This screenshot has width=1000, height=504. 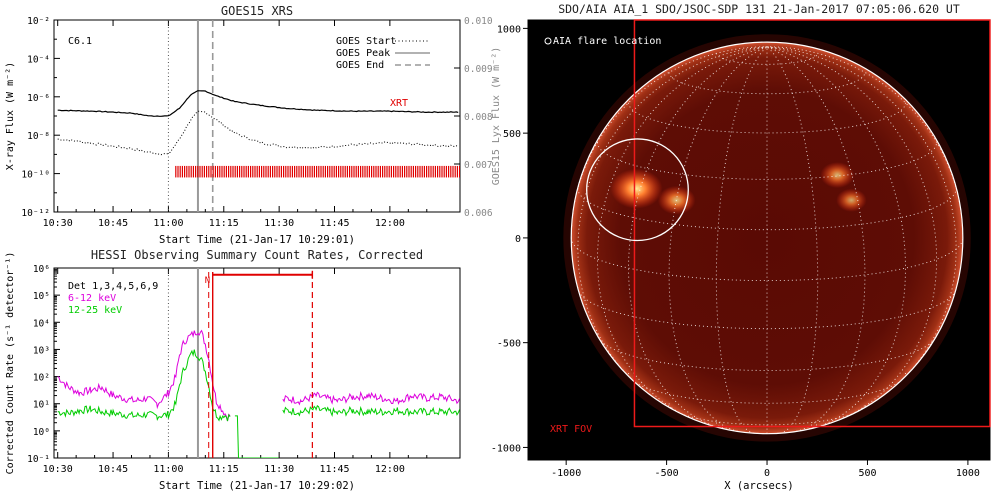 What do you see at coordinates (168, 223) in the screenshot?
I see `goes-x-tick-label: 11:00` at bounding box center [168, 223].